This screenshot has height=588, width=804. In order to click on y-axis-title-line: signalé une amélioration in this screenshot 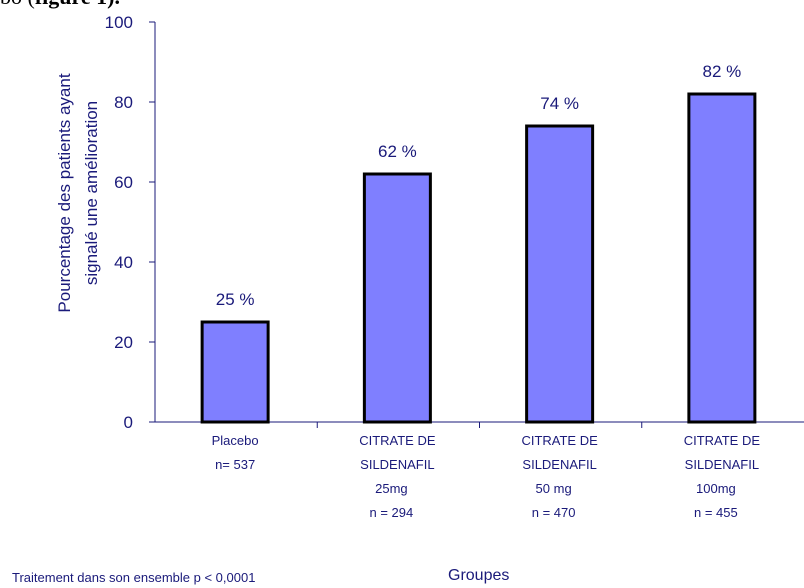, I will do `click(91, 193)`.